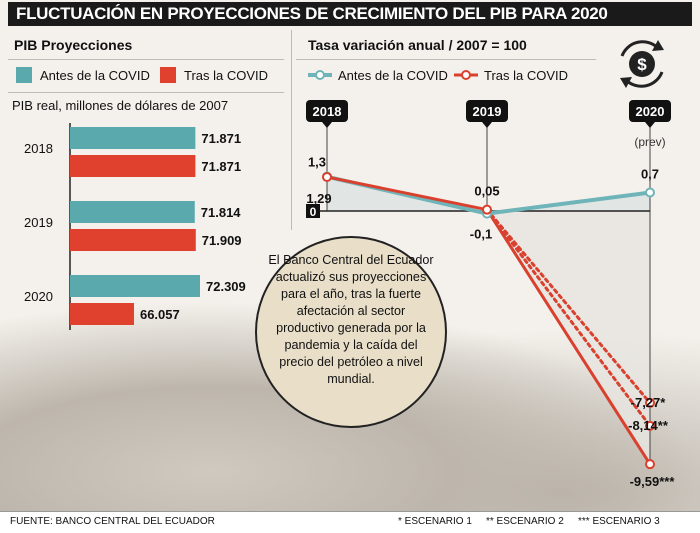  Describe the element at coordinates (226, 75) in the screenshot. I see `legend-label-after: Tras la COVID` at that location.